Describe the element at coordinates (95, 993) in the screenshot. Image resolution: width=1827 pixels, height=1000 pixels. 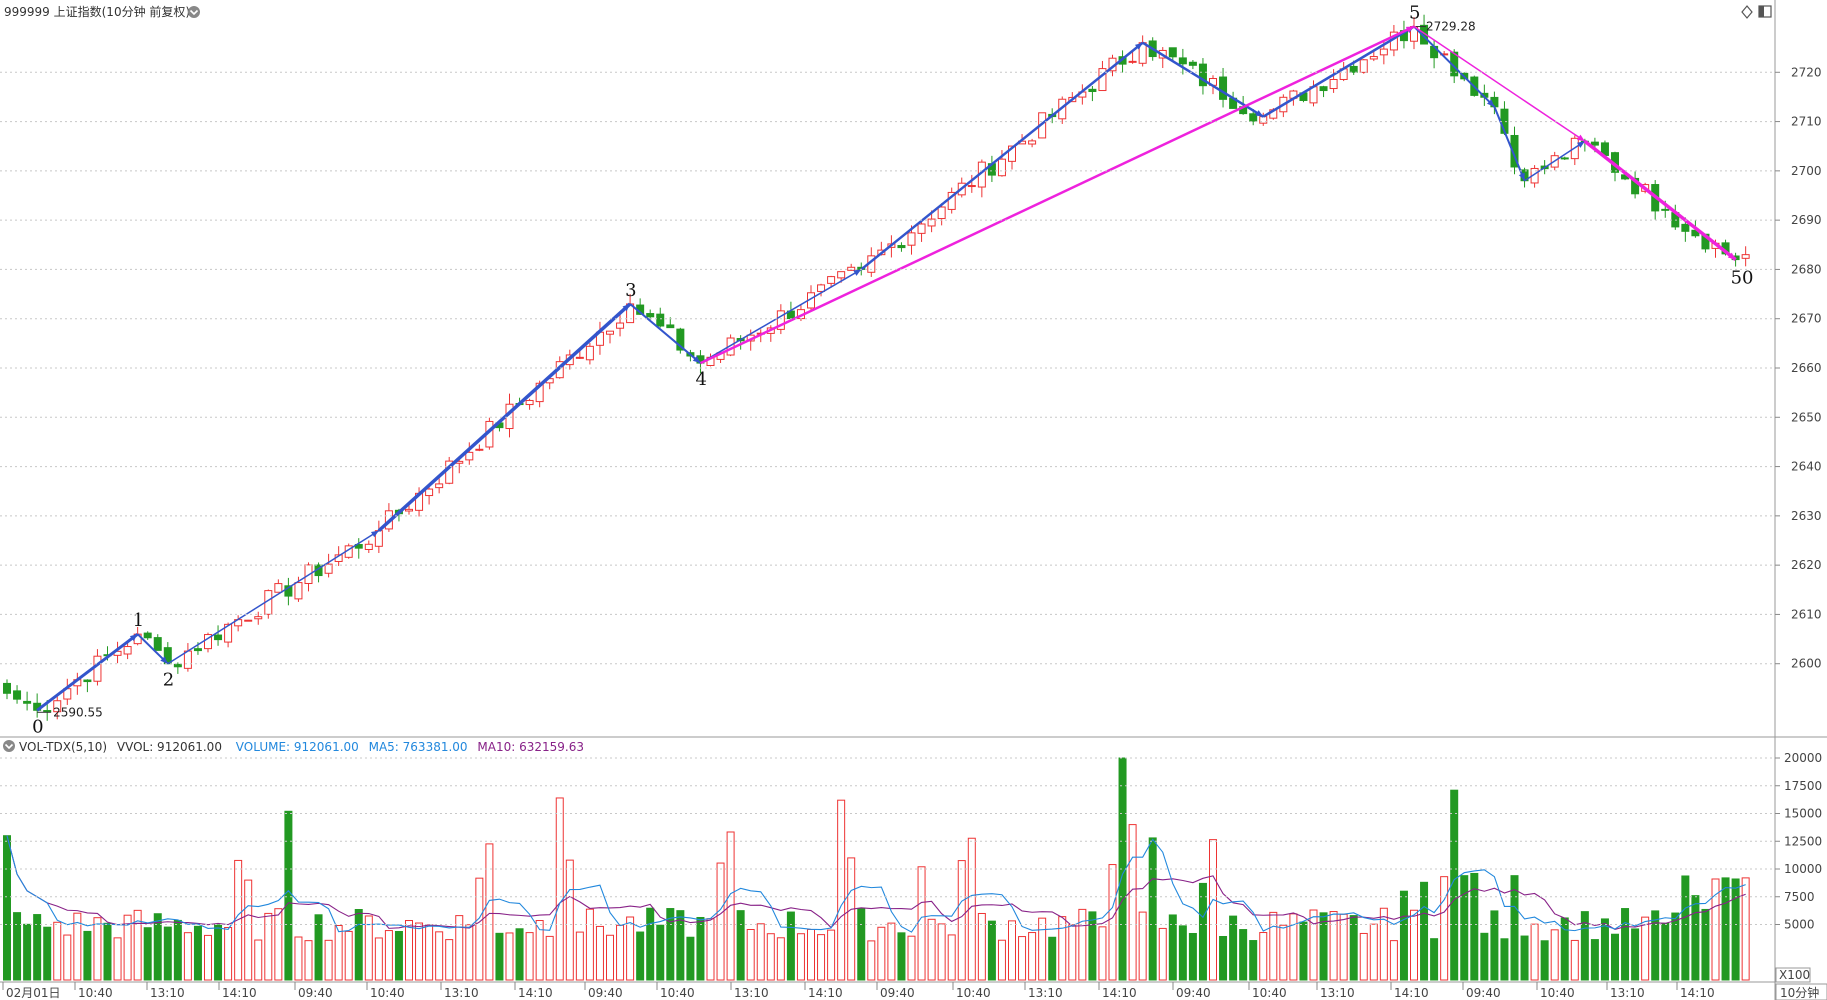
I see `x-tick-label: 10:40` at that location.